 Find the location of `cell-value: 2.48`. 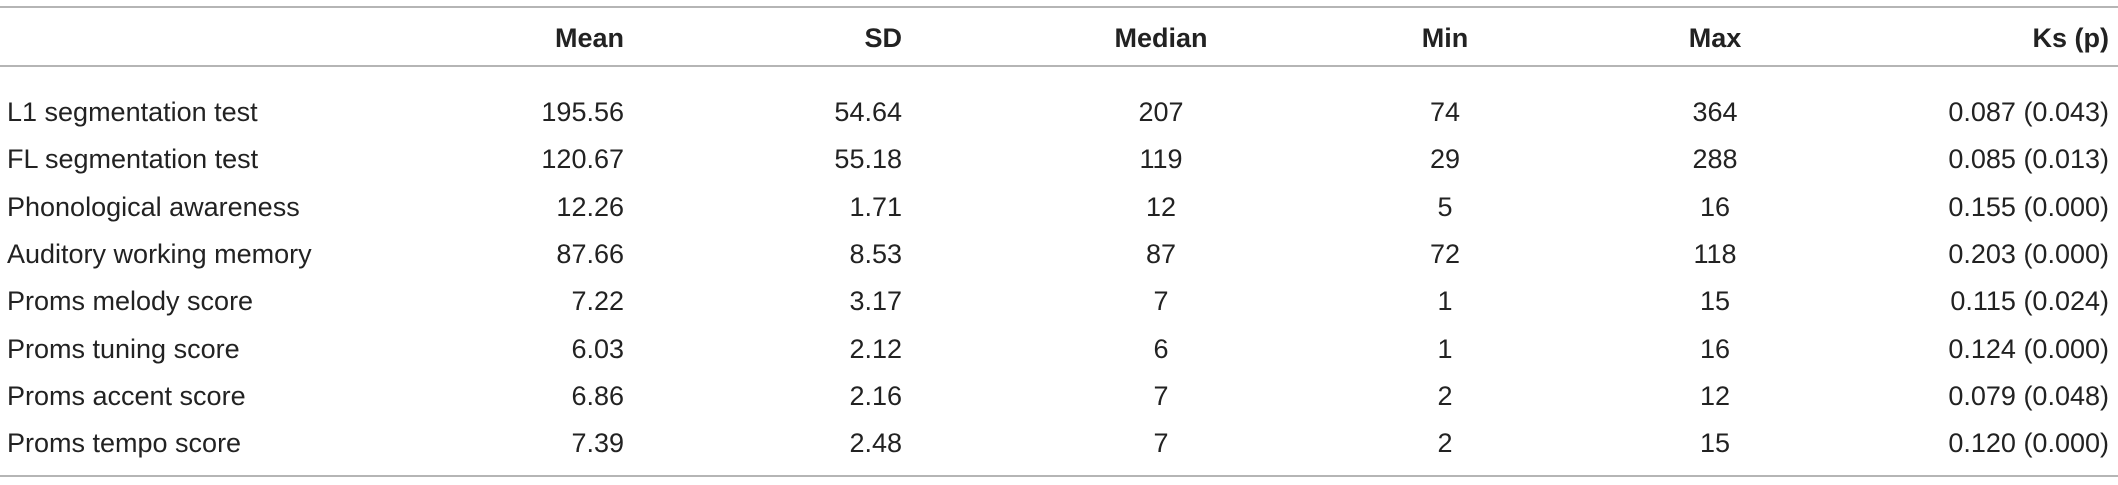

cell-value: 2.48 is located at coordinates (875, 443).